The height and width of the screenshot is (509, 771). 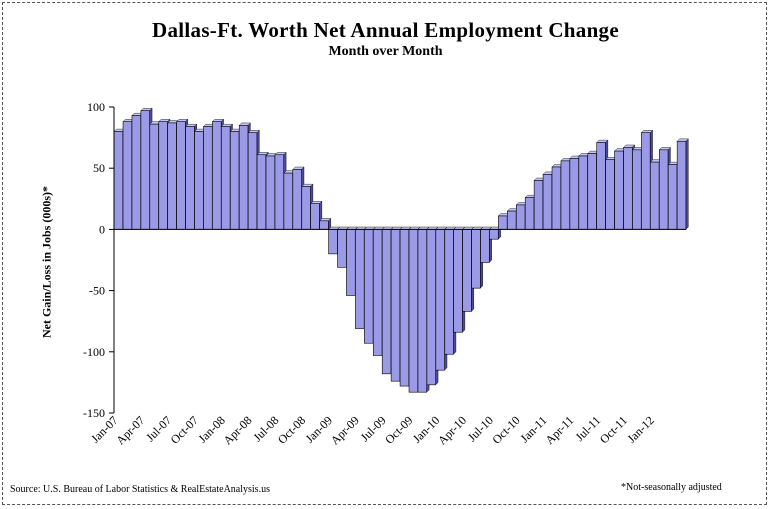 I want to click on y-tick-label: -100, so click(x=94, y=352).